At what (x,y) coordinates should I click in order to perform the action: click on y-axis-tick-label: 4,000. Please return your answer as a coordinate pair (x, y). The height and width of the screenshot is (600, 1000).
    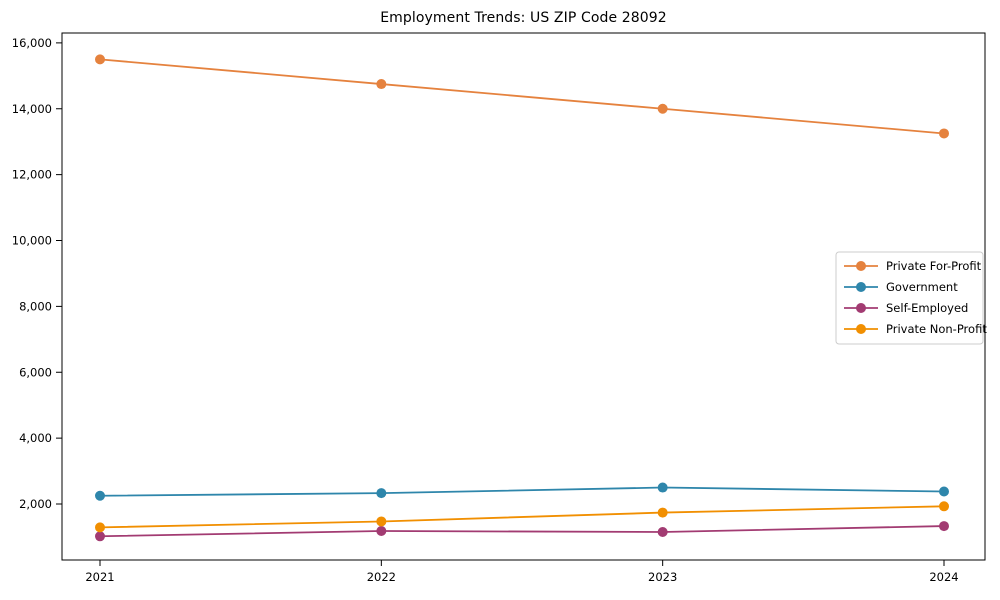
    Looking at the image, I should click on (35, 438).